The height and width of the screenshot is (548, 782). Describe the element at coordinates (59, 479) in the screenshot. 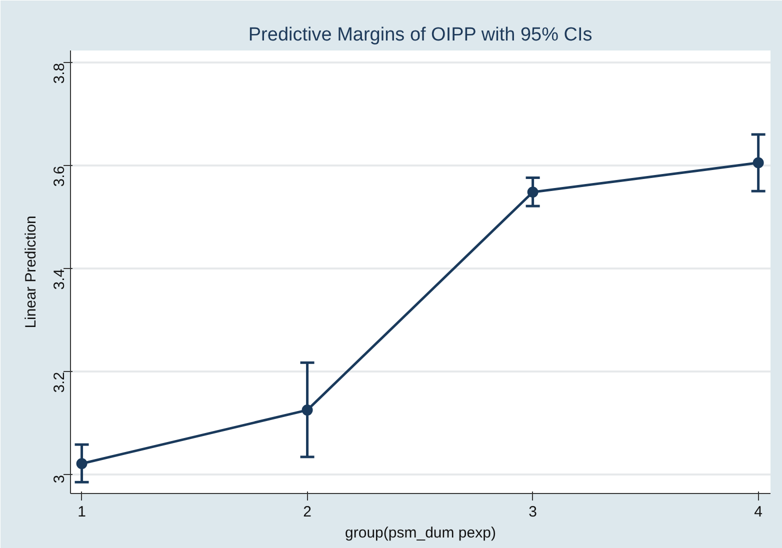

I see `y-tick-label: 3` at that location.